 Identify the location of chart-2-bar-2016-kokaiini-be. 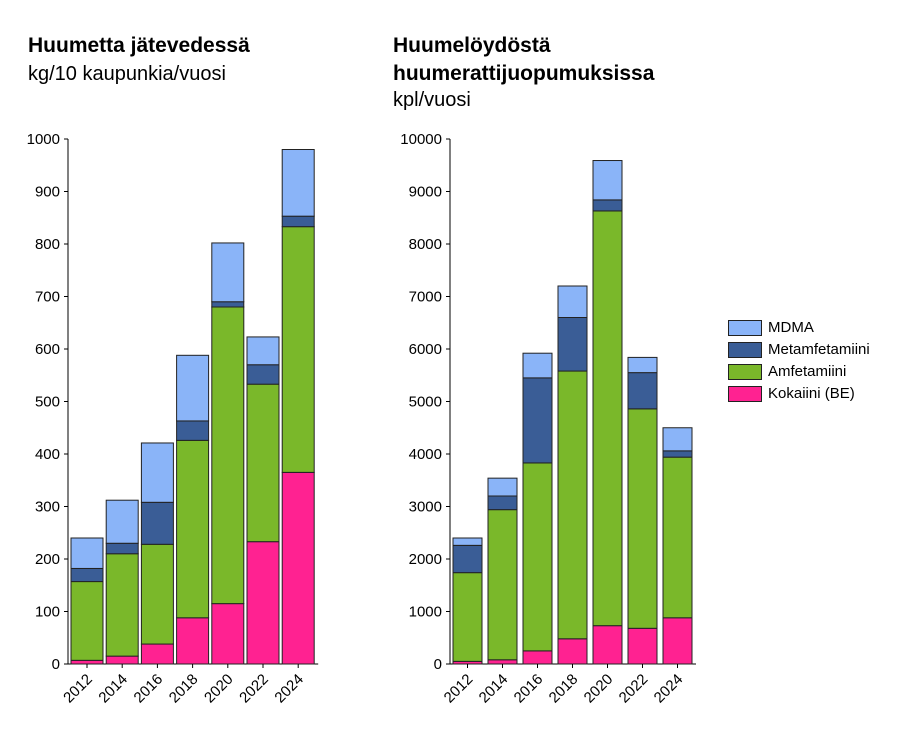
(537, 657).